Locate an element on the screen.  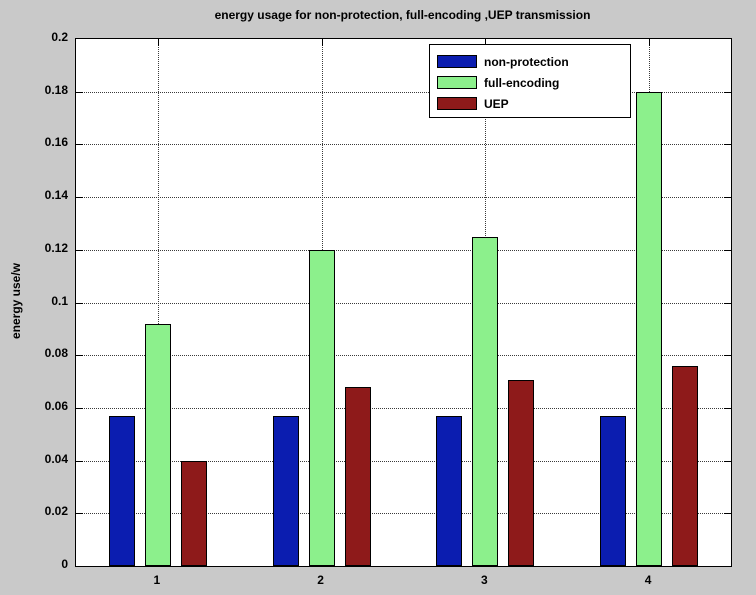
legend-label: full-encoding is located at coordinates (522, 82).